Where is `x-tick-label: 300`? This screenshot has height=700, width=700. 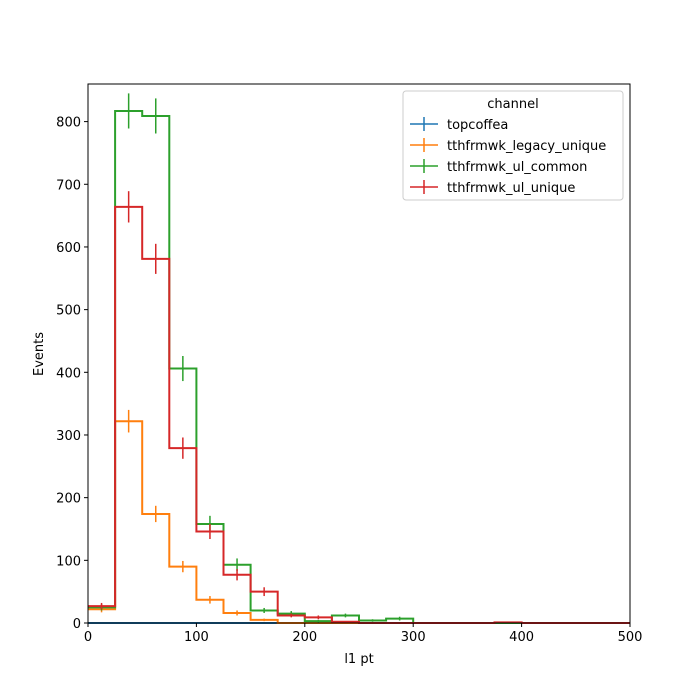
x-tick-label: 300 is located at coordinates (413, 637).